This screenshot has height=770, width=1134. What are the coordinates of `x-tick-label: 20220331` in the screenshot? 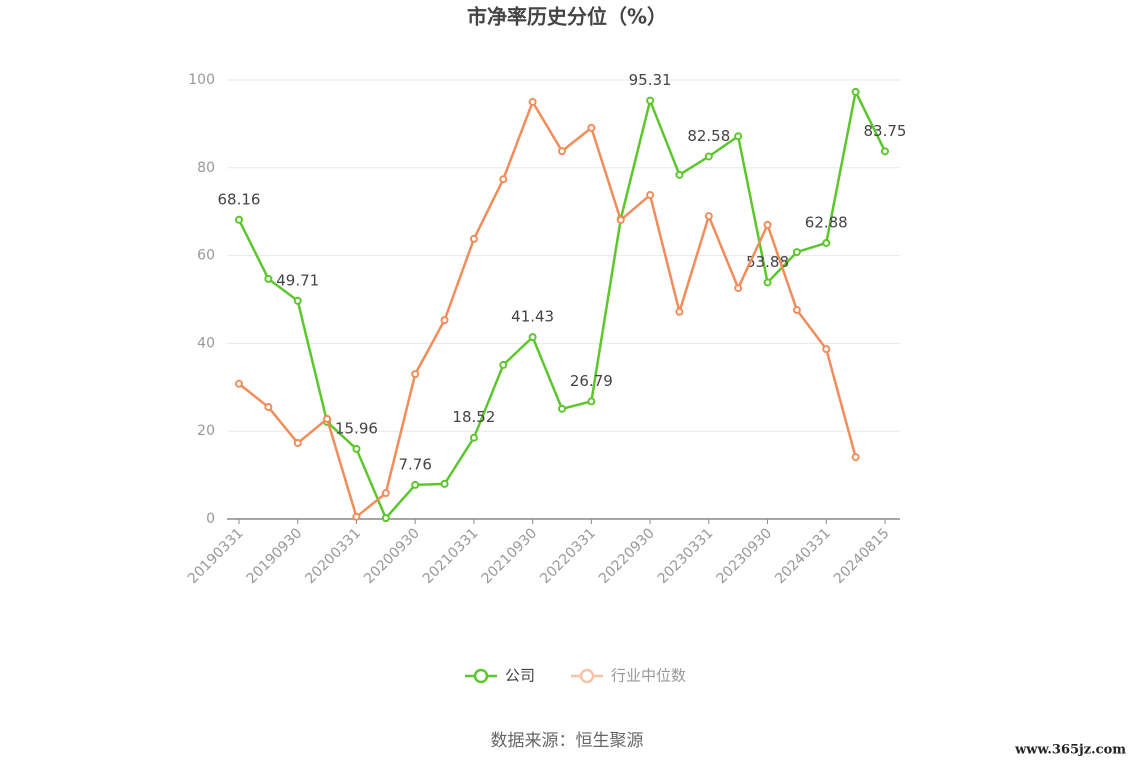 It's located at (568, 556).